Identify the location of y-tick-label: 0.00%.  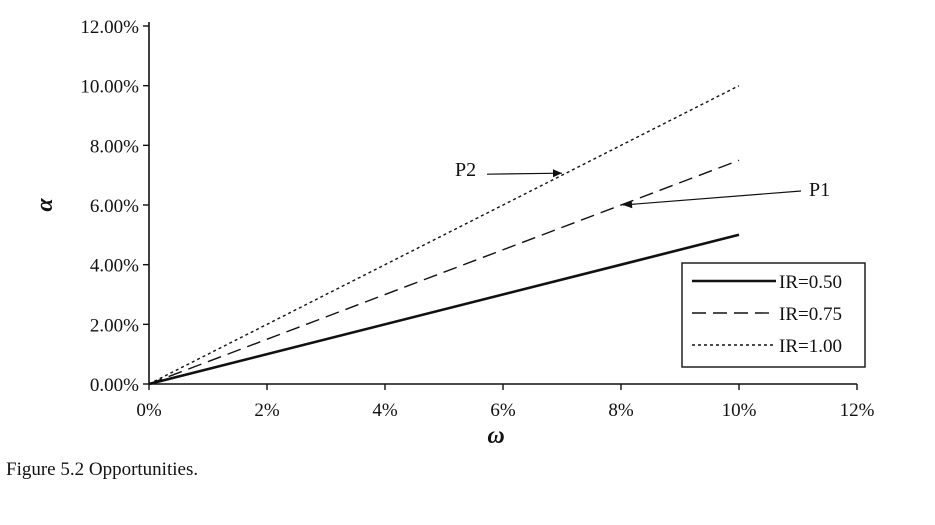
(114, 385).